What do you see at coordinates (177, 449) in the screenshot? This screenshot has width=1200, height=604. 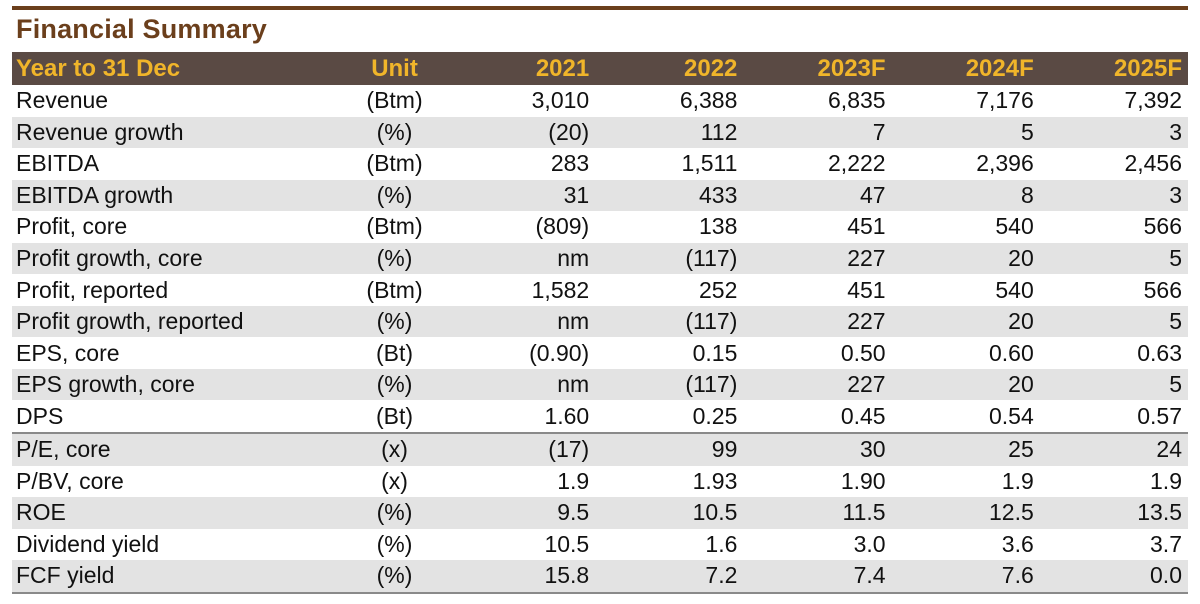 I see `row-label: P/E, core` at bounding box center [177, 449].